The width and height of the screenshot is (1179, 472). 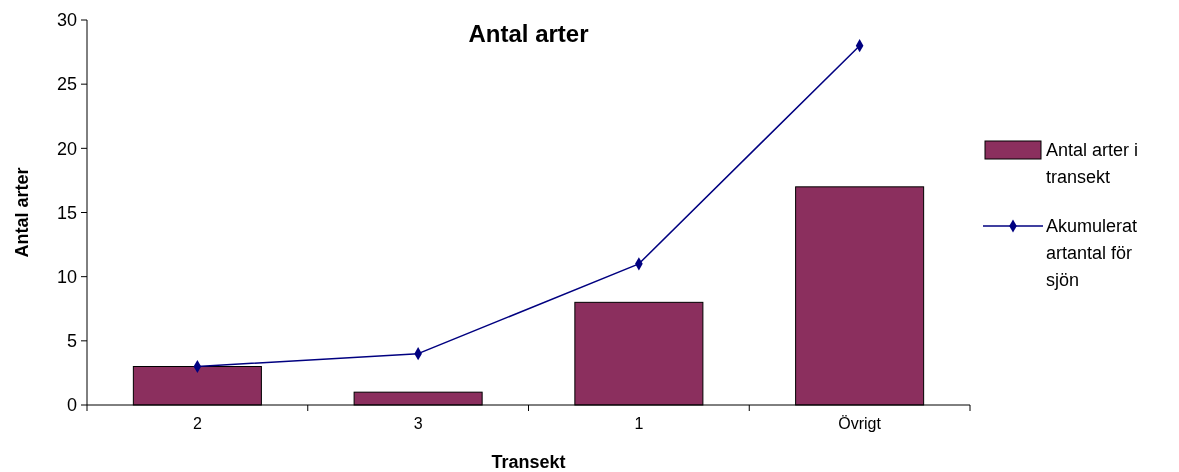 What do you see at coordinates (197, 423) in the screenshot?
I see `x-tick-label: 2` at bounding box center [197, 423].